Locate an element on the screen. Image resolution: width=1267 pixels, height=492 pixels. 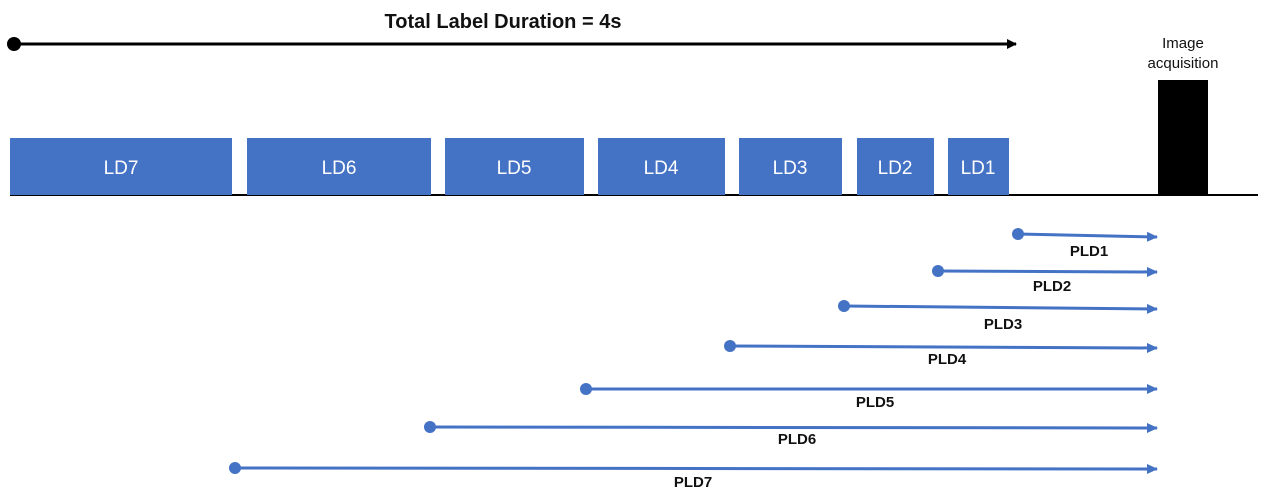
label-block-ld1-label: LD1 is located at coordinates (978, 168).